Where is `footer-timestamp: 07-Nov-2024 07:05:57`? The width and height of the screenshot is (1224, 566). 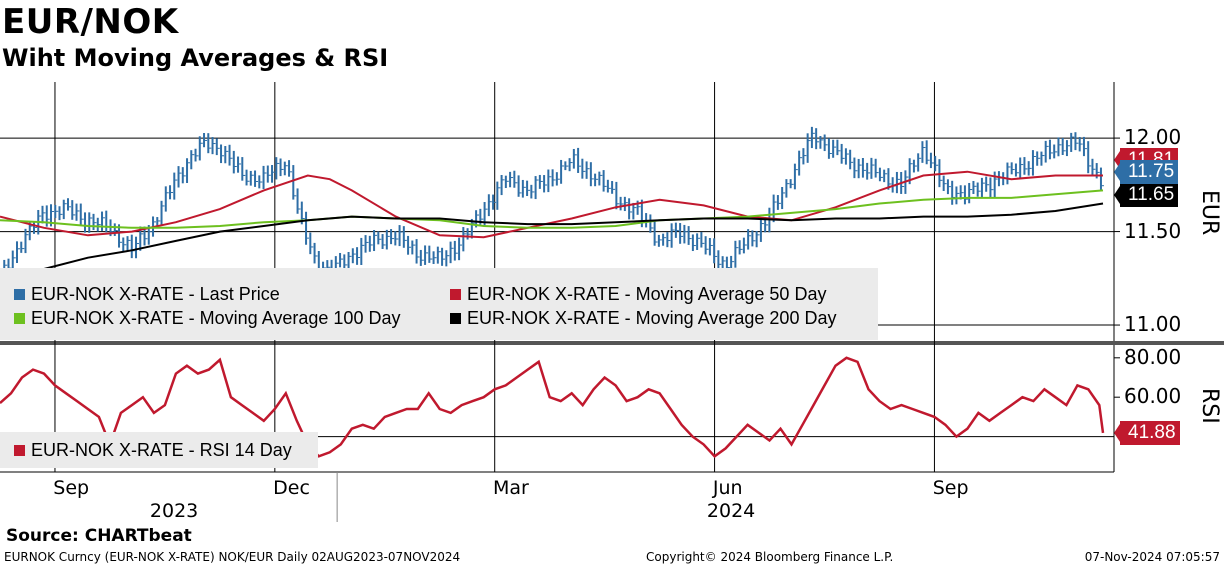 footer-timestamp: 07-Nov-2024 07:05:57 is located at coordinates (1152, 557).